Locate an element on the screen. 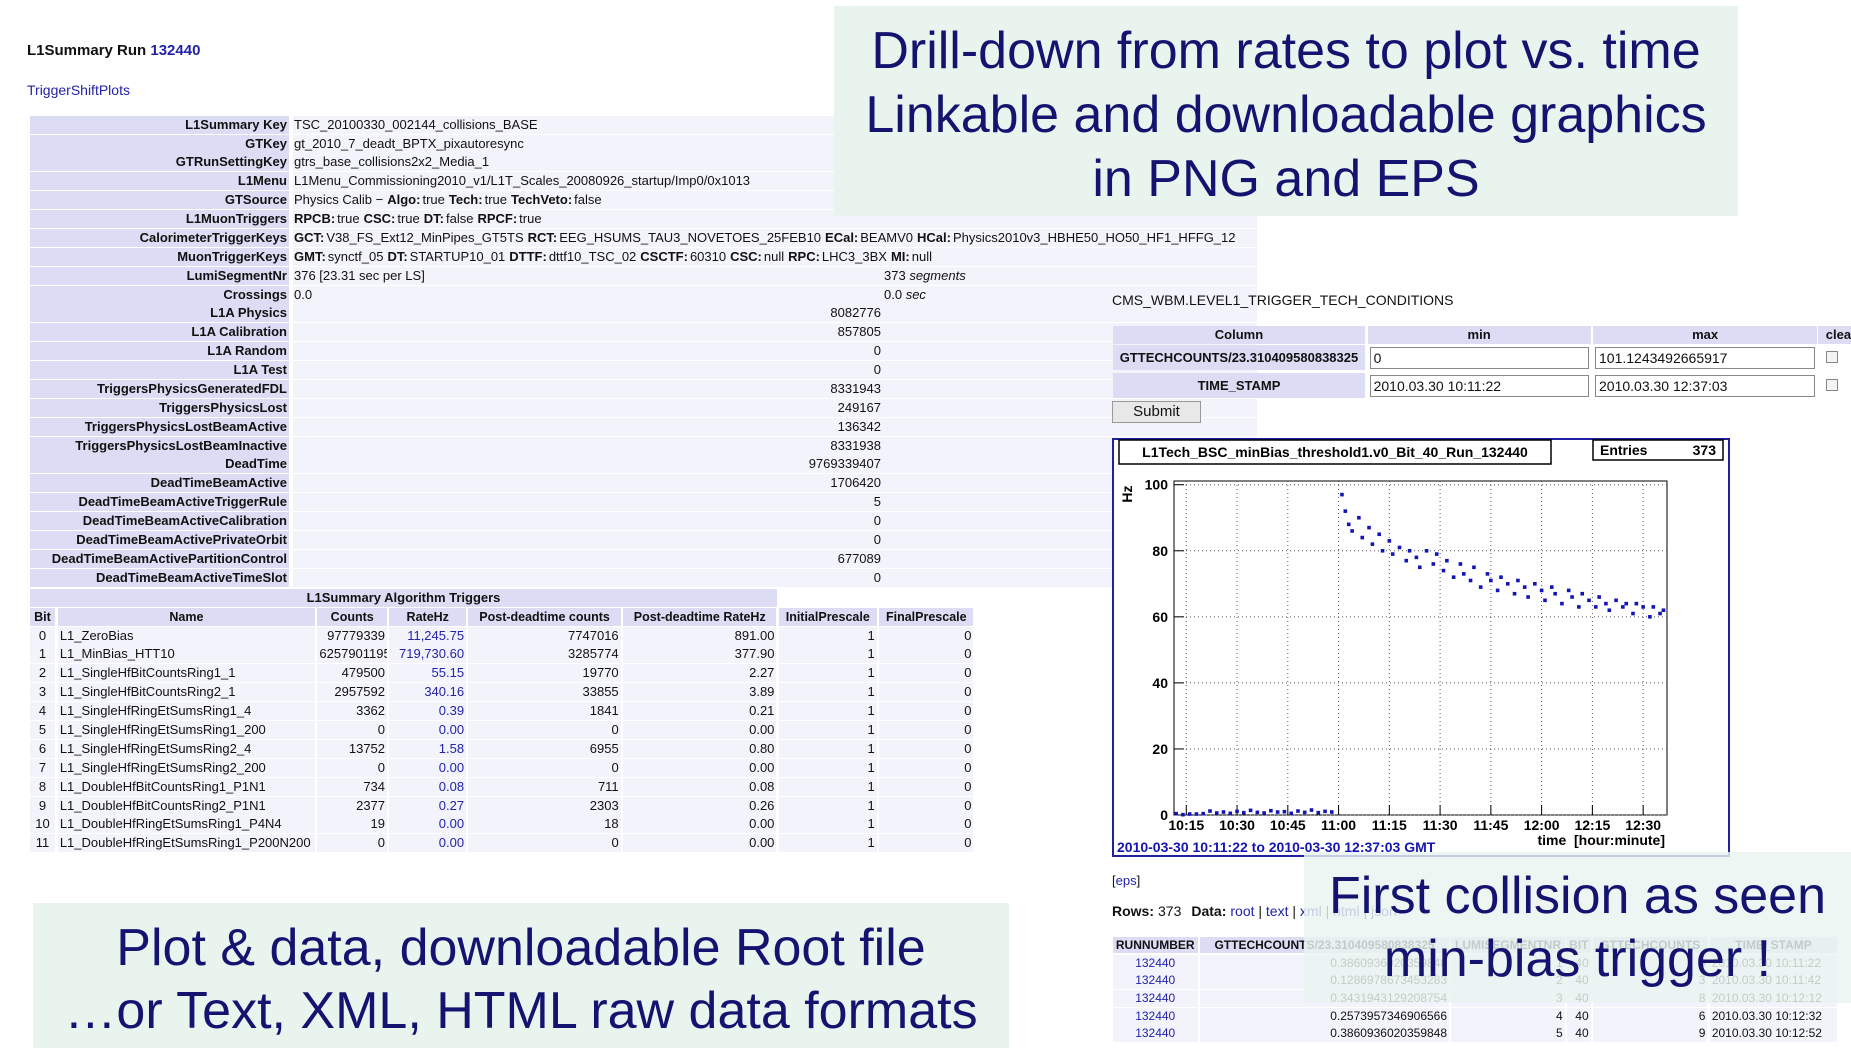 This screenshot has width=1851, height=1048. summary-value: 376 [23.31 sec per LS] 373 segments is located at coordinates (775, 275).